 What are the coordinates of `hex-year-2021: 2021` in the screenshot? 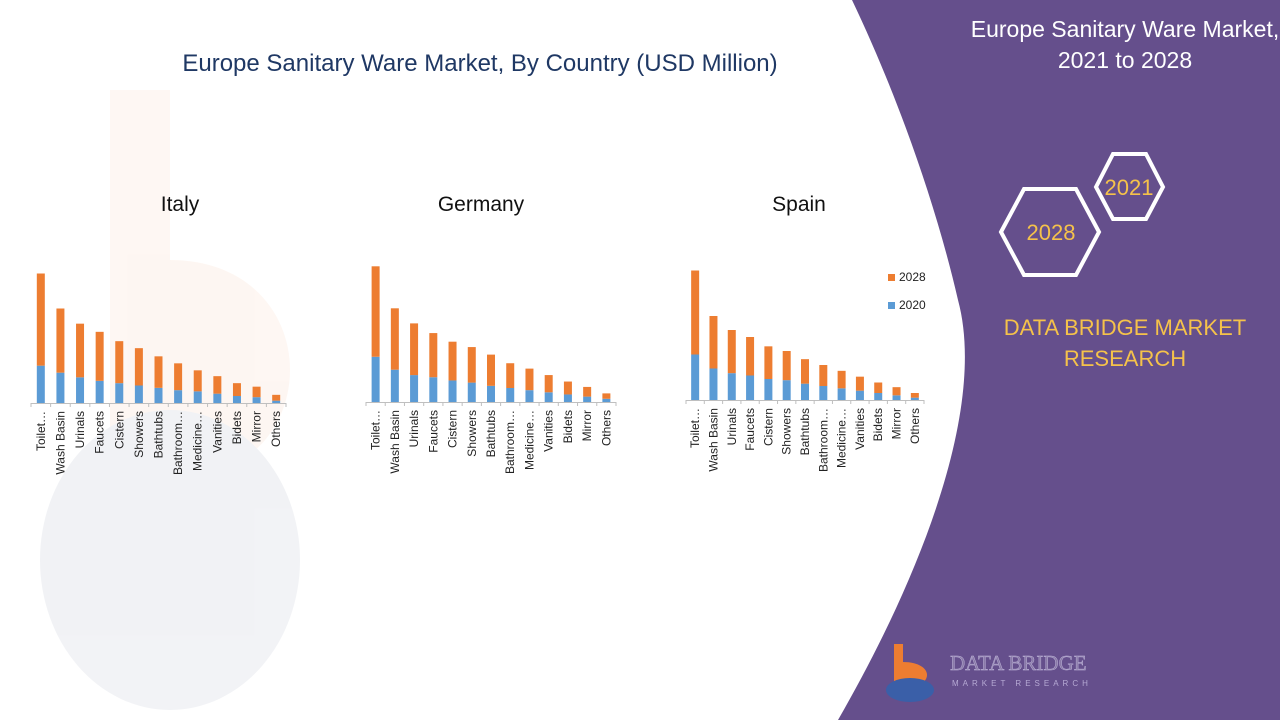 It's located at (1129, 187).